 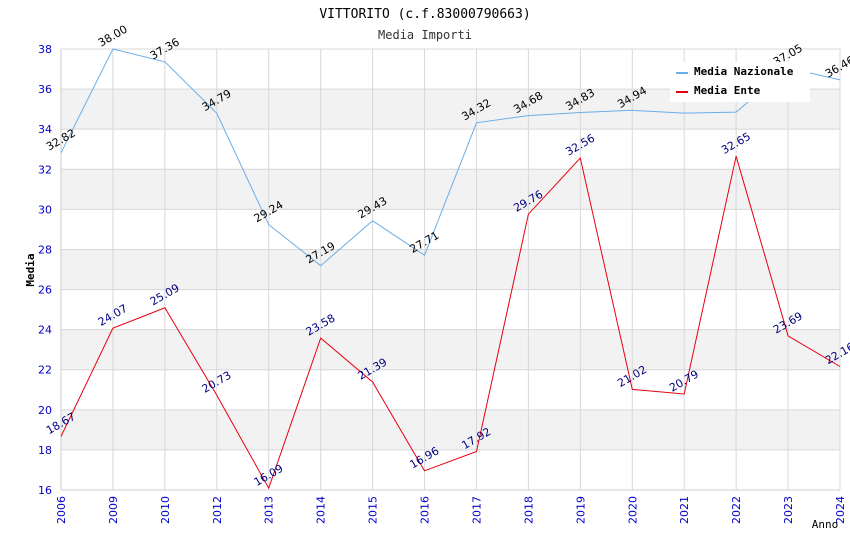 I want to click on x-tick-label: 2022, so click(x=736, y=510).